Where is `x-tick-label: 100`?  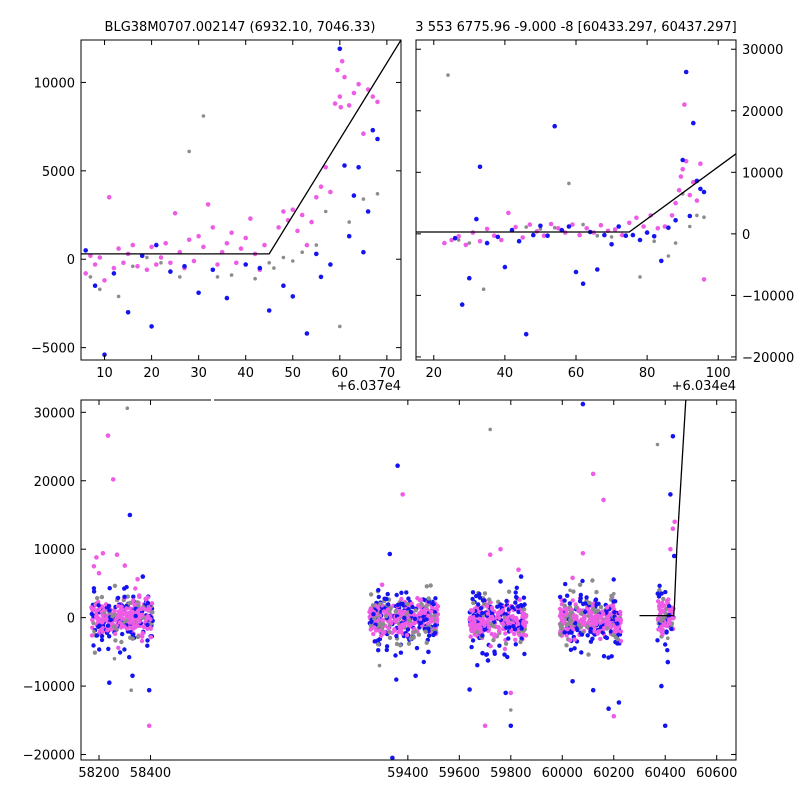
x-tick-label: 100 is located at coordinates (718, 373).